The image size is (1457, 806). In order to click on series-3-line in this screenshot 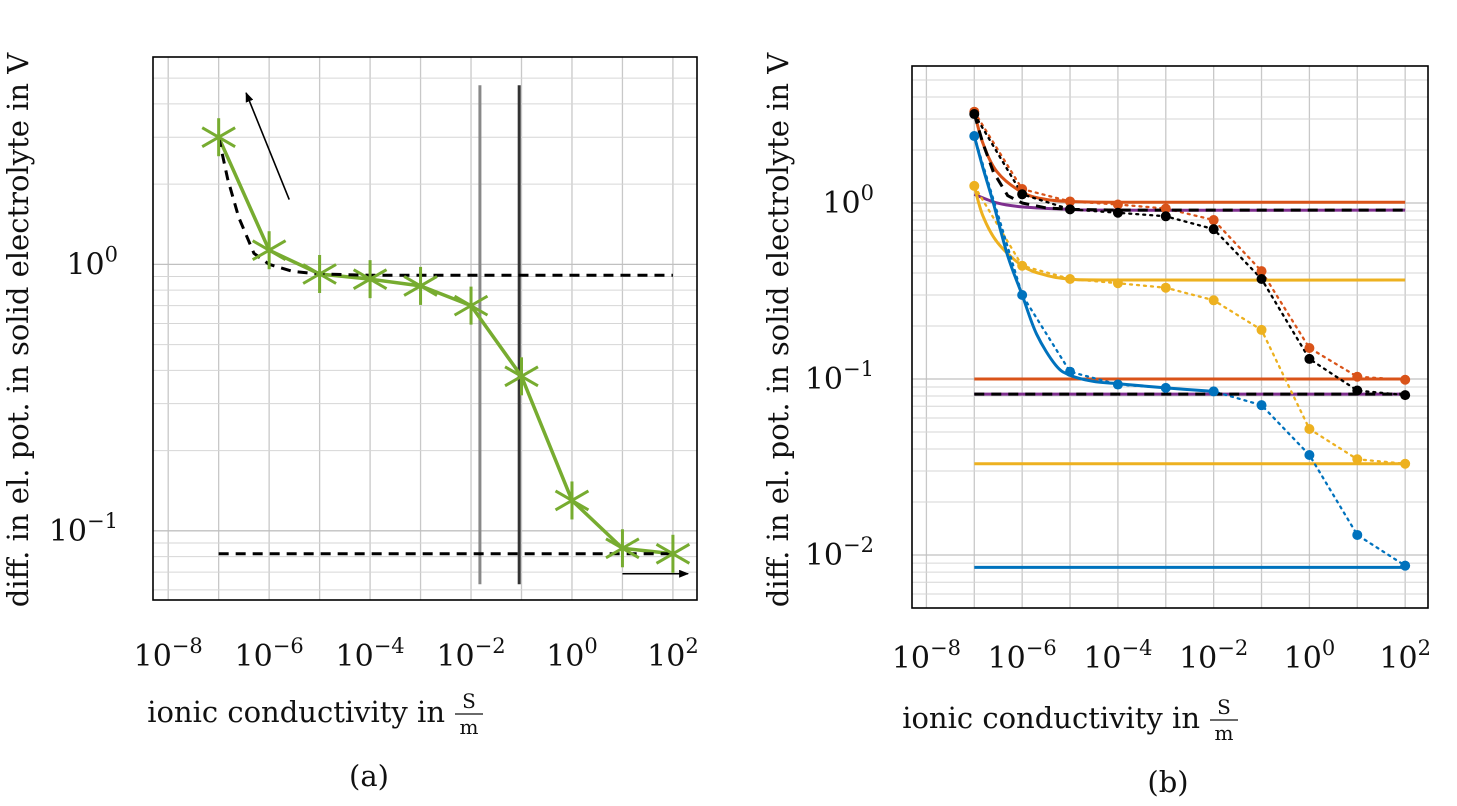, I will do `click(1190, 245)`.